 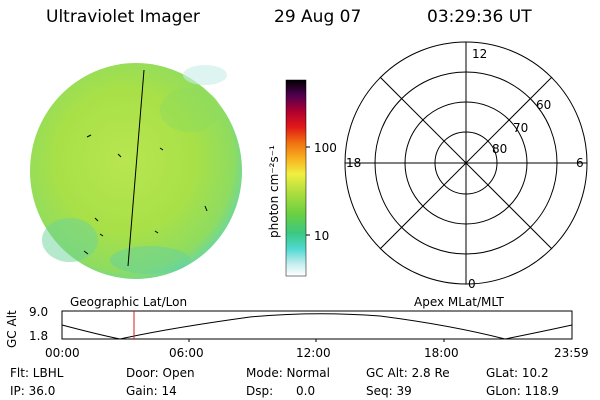 I want to click on timeline-left-title: Geographic Lat/Lon, so click(x=129, y=302).